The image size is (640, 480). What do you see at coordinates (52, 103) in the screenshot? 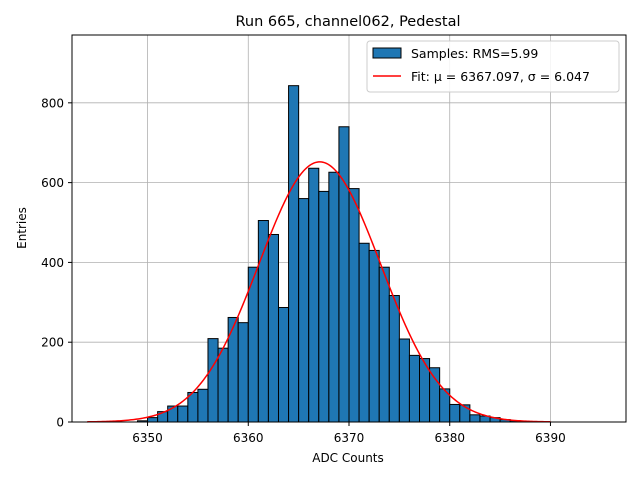
I see `y-tick-label: 800` at bounding box center [52, 103].